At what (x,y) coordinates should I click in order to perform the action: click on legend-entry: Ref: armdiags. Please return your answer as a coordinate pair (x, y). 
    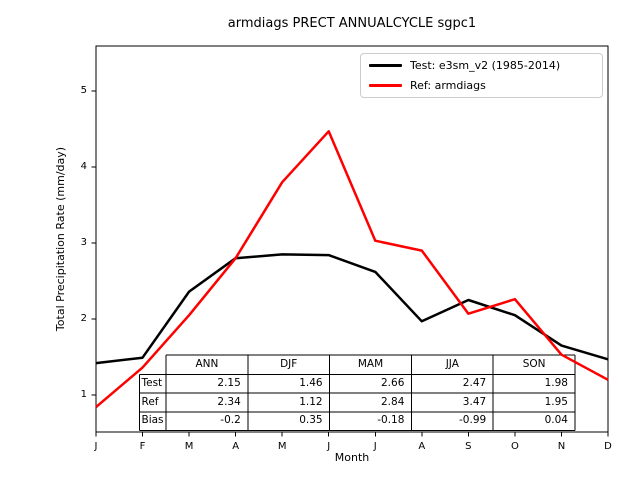
    Looking at the image, I should click on (485, 85).